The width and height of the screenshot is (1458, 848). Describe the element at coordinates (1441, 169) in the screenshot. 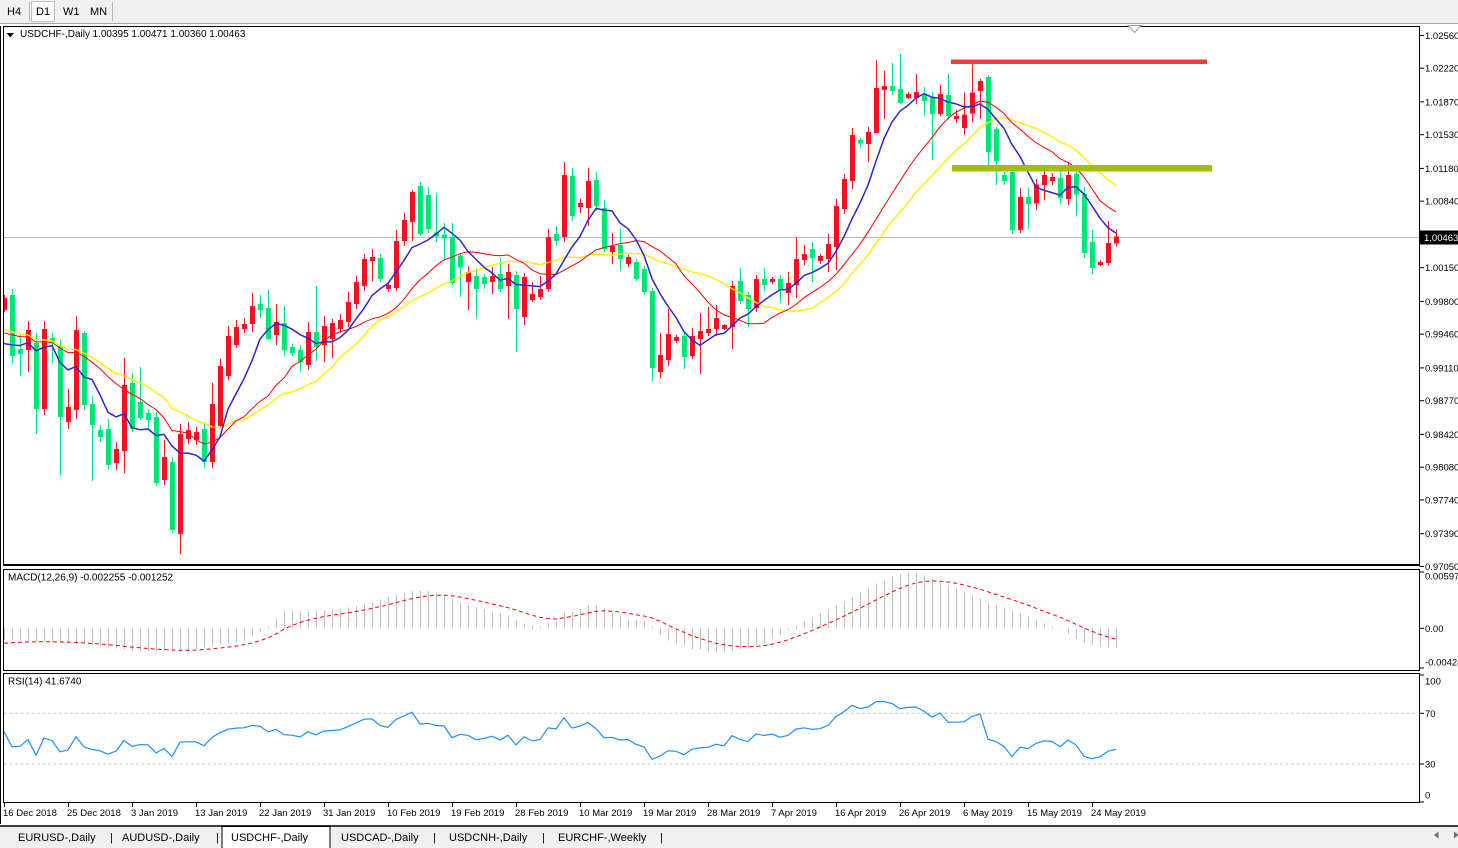

I see `svg-text: 1.01180` at that location.